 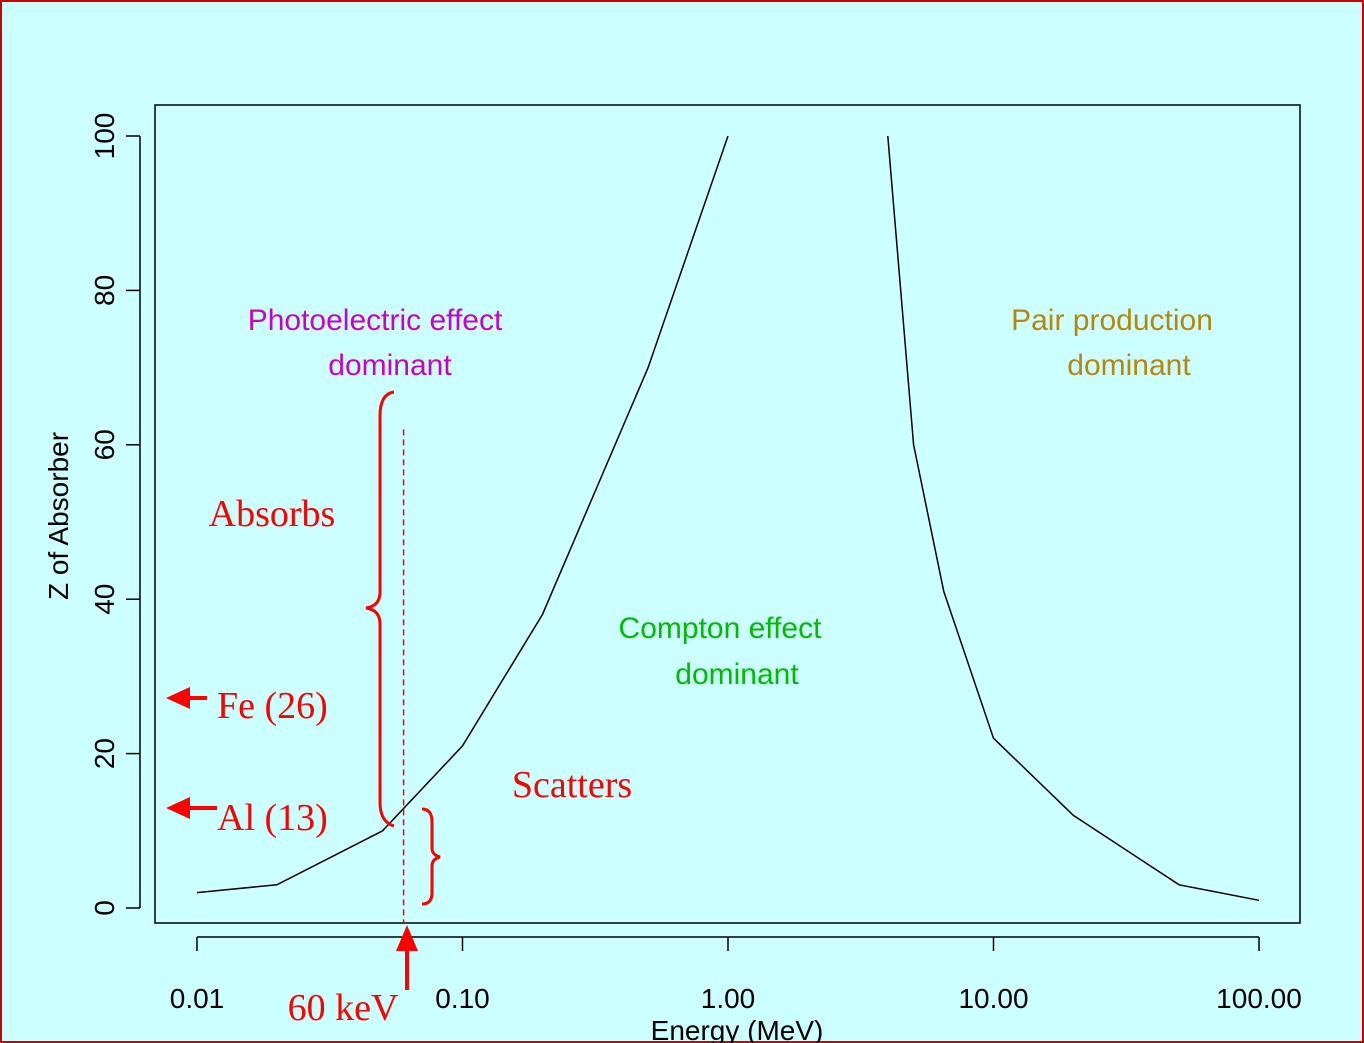 I want to click on x-tick-label: 0.10, so click(x=462, y=998).